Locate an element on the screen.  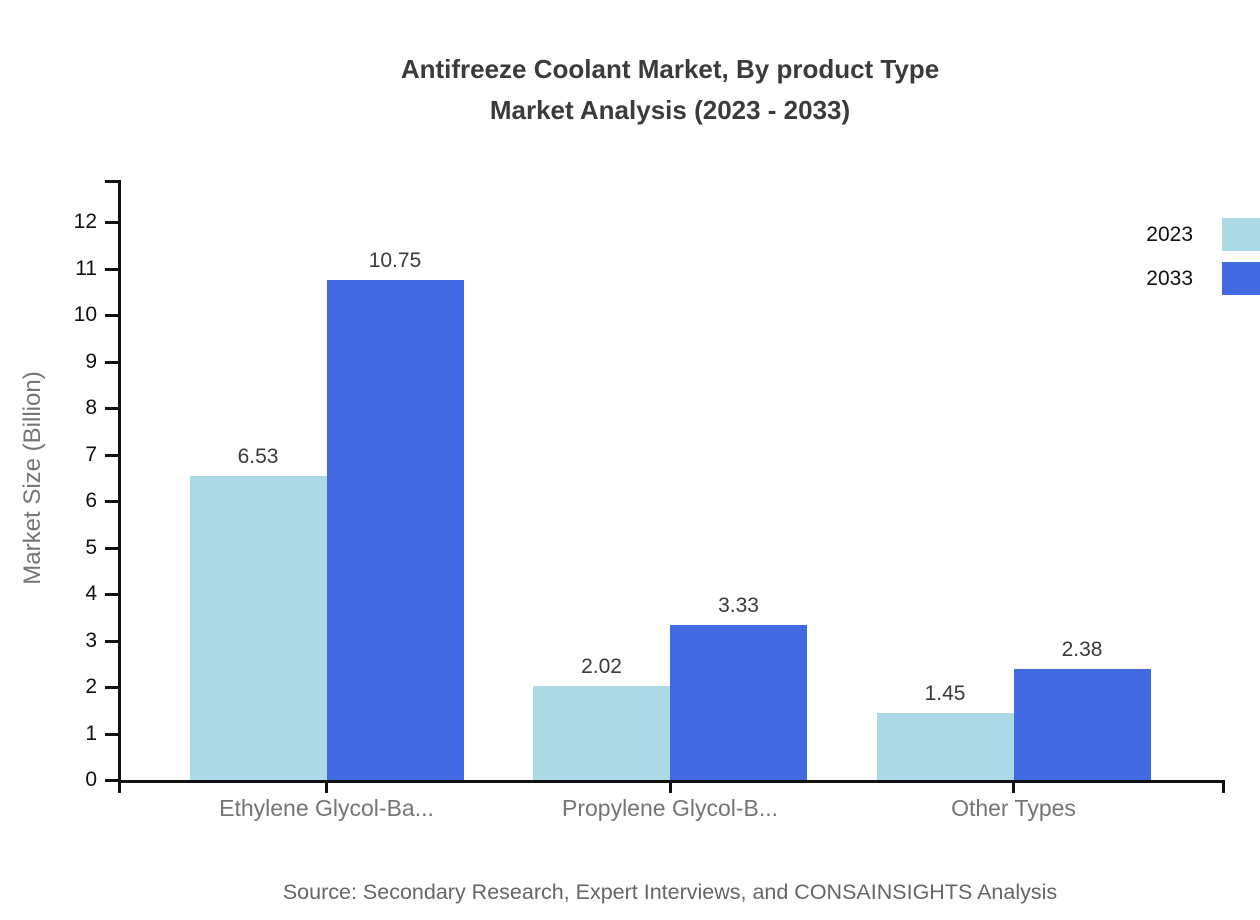
y-tick-label: 9 is located at coordinates (91, 361).